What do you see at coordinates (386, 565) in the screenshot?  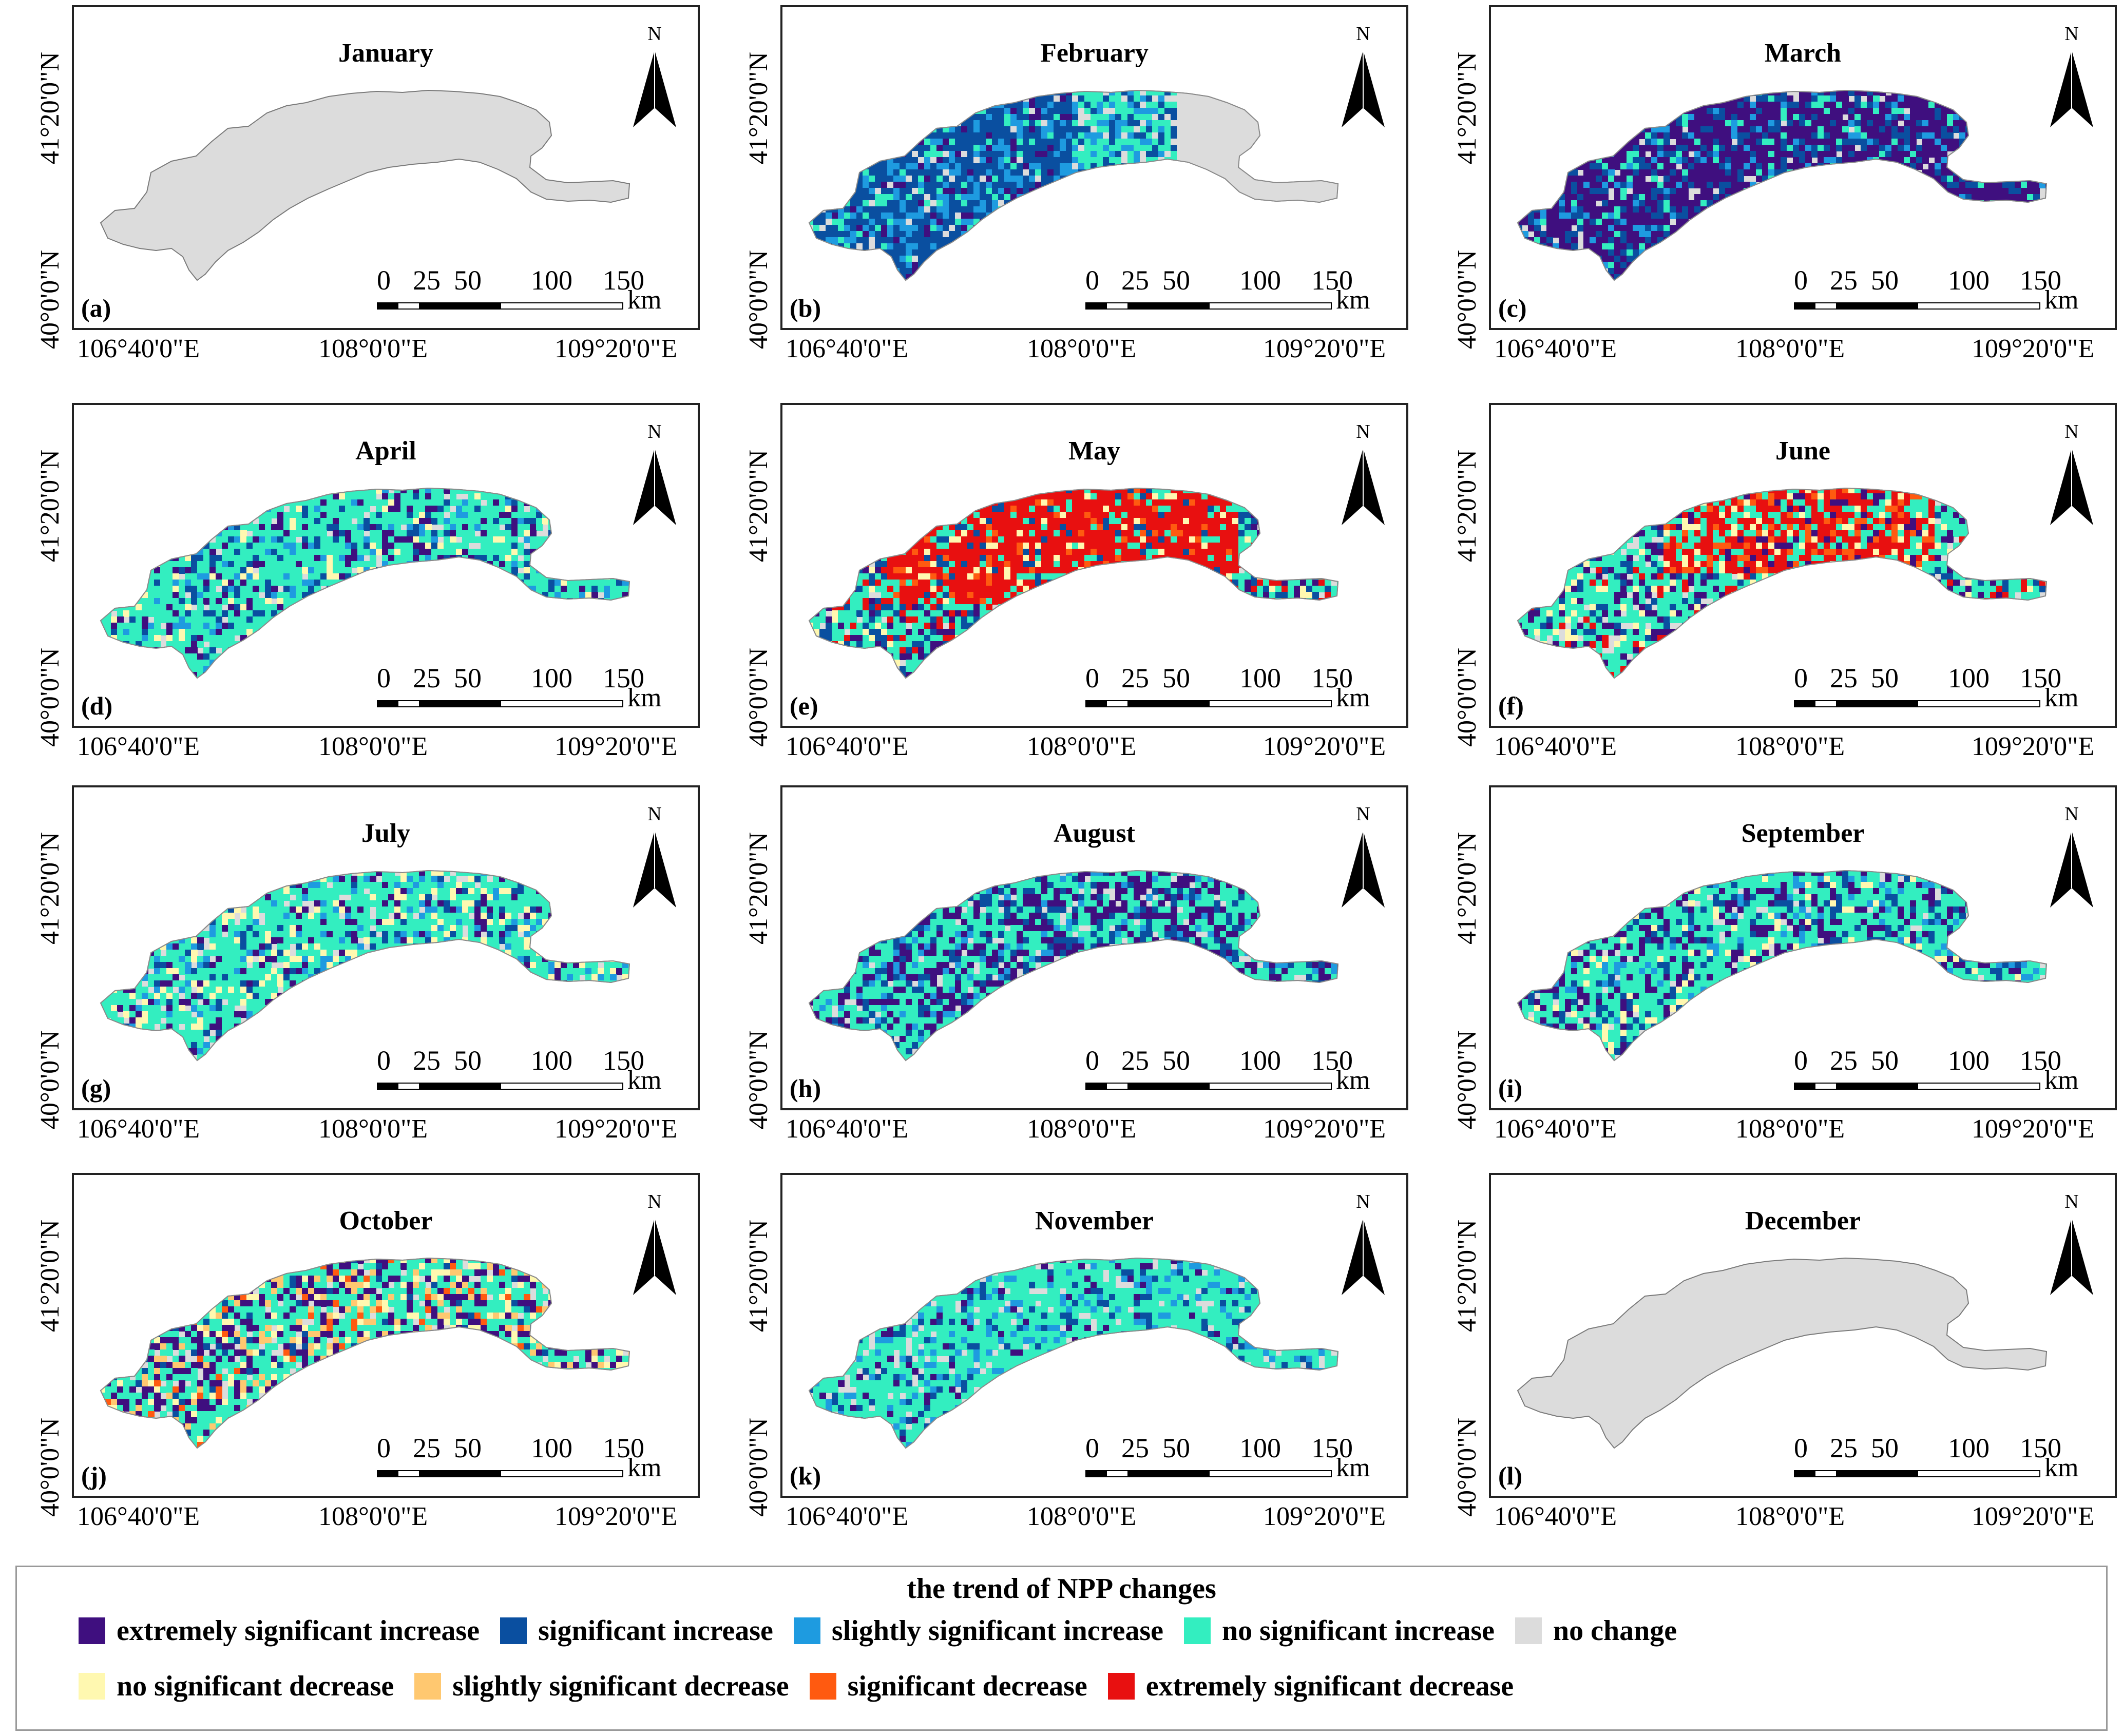 I see `map-frame: April (d) N 0 25 50 100 150 km` at bounding box center [386, 565].